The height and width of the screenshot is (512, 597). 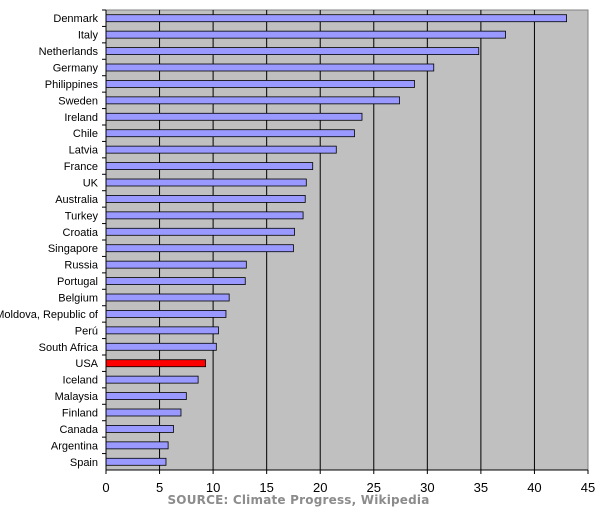 What do you see at coordinates (86, 331) in the screenshot?
I see `category-label: Perú` at bounding box center [86, 331].